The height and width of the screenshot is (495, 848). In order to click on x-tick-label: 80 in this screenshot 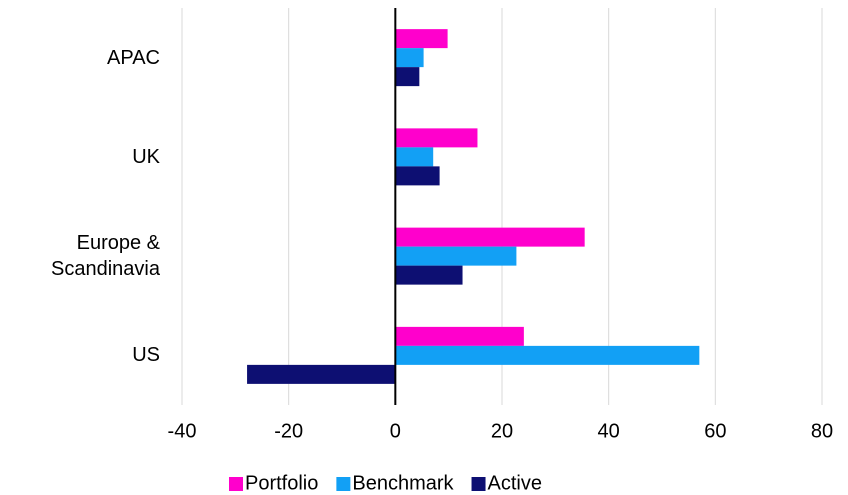, I will do `click(822, 431)`.